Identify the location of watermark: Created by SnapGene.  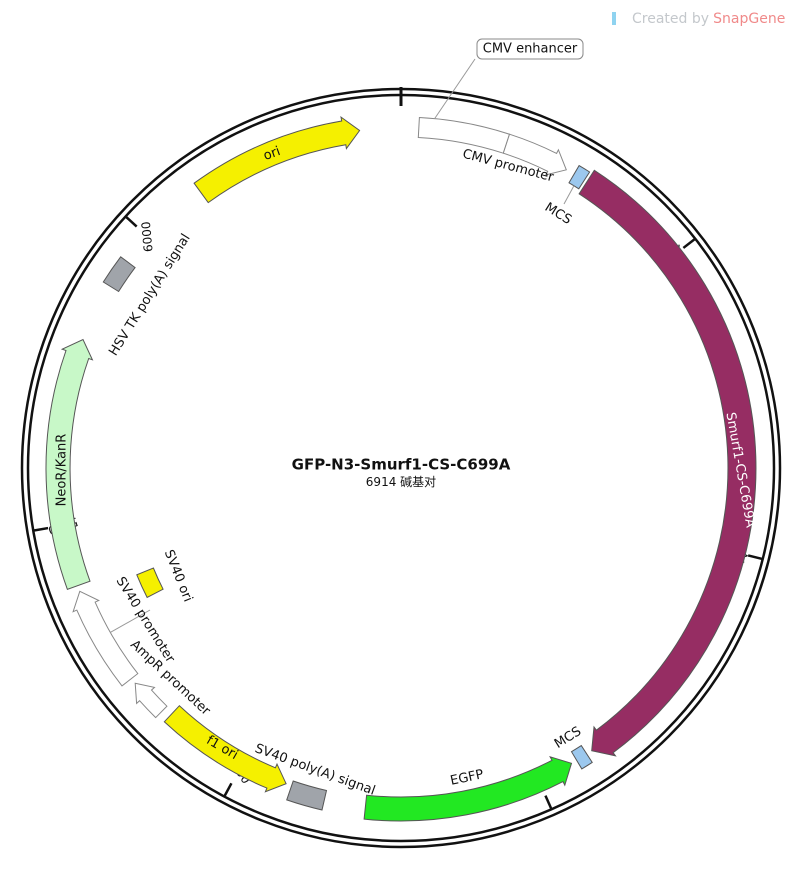
(708, 19).